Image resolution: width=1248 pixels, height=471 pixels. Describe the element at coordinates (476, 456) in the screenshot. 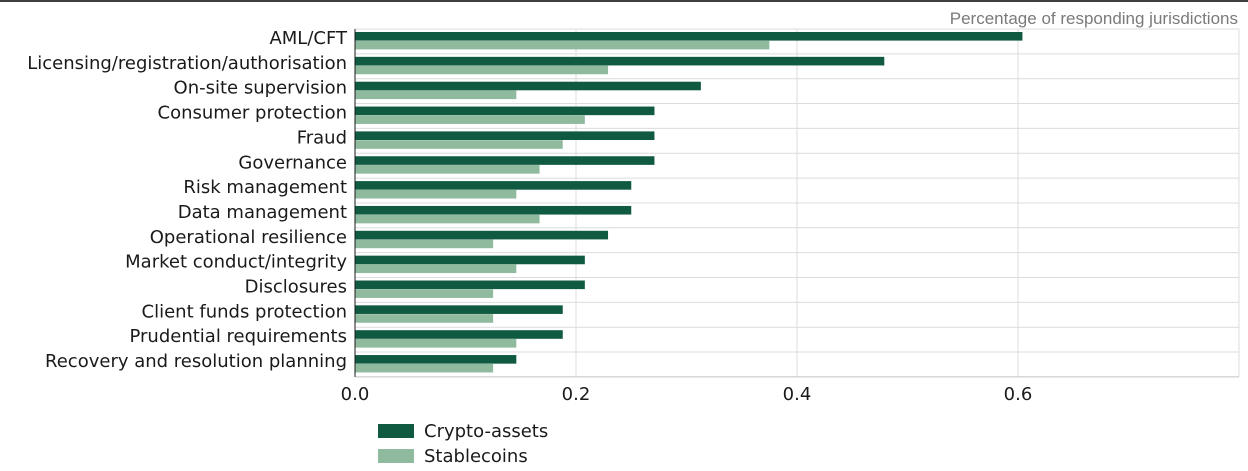

I see `legend-label: Stablecoins` at that location.